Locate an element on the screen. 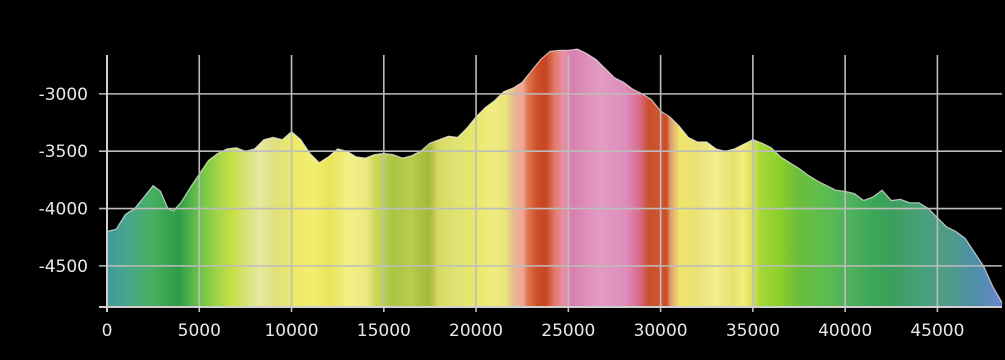 This screenshot has width=1005, height=360. x-tick-label: 0 is located at coordinates (107, 331).